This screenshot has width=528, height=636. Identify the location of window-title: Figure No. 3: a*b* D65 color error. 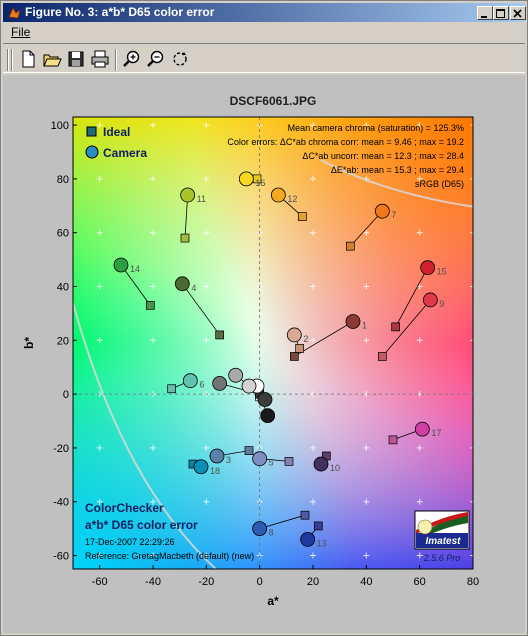
(120, 12).